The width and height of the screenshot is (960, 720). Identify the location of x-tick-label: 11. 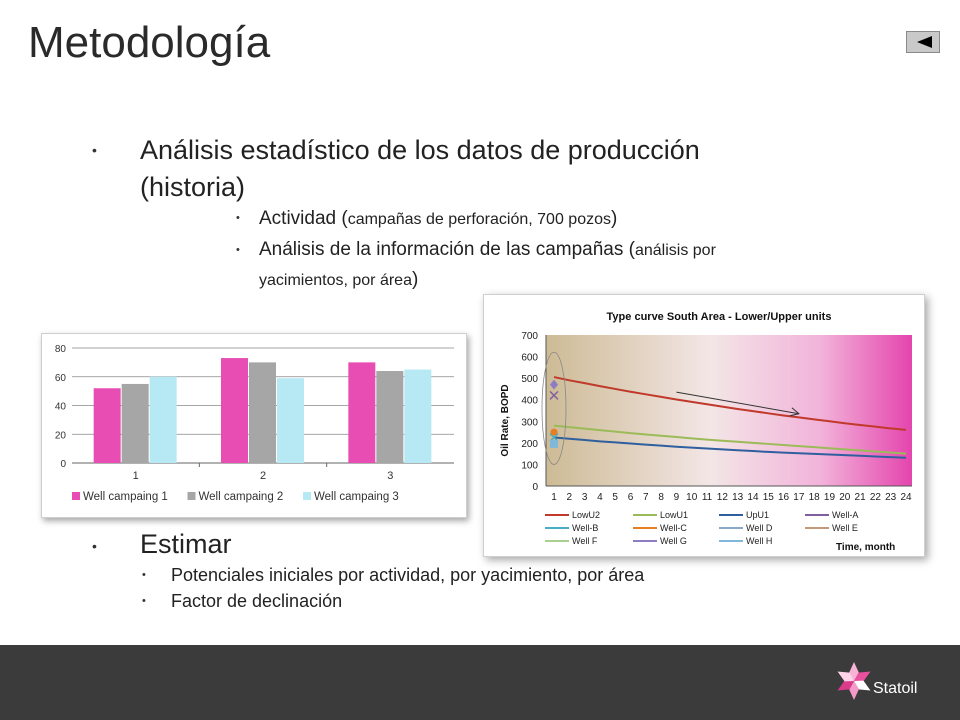
(707, 497).